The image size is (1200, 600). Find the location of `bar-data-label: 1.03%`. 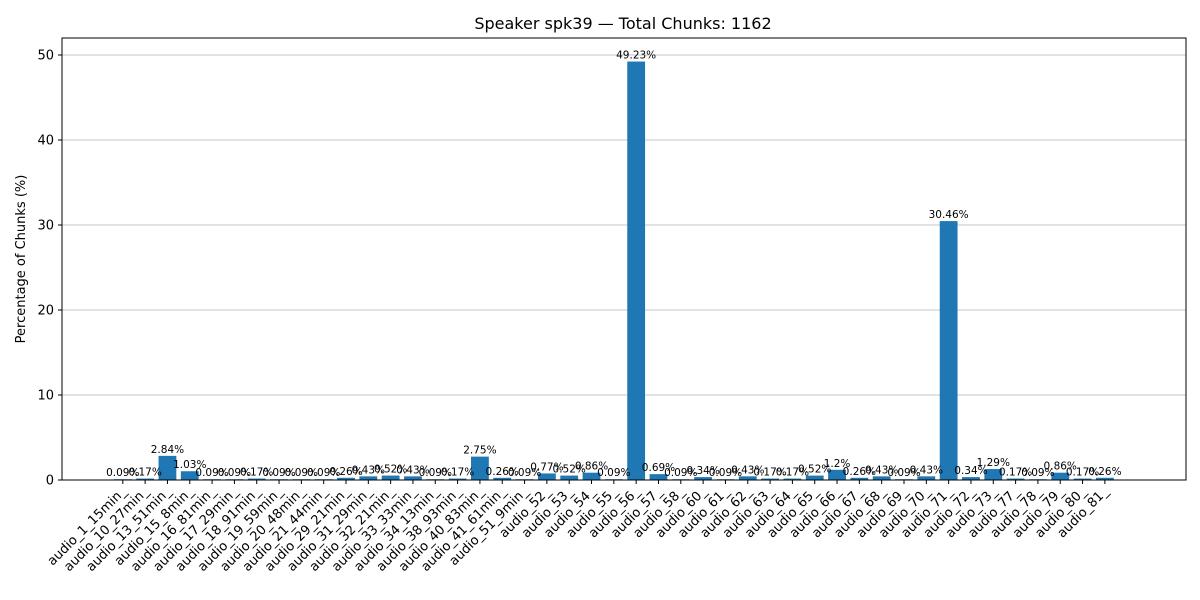

bar-data-label: 1.03% is located at coordinates (189, 465).